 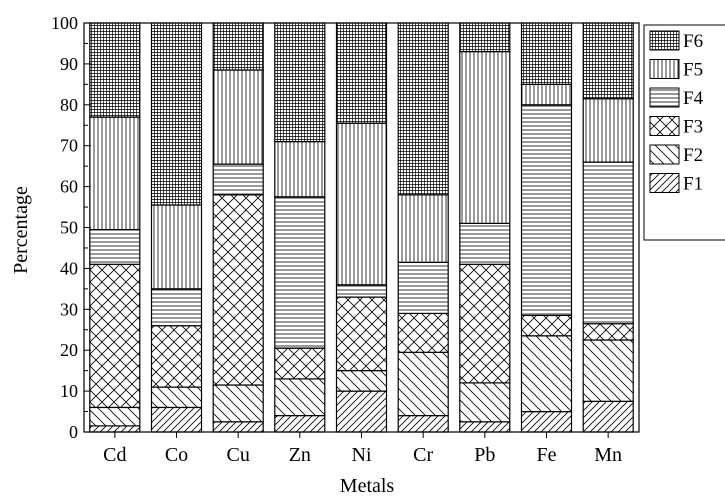 I want to click on x-tick-label-fe: Fe, so click(x=547, y=455).